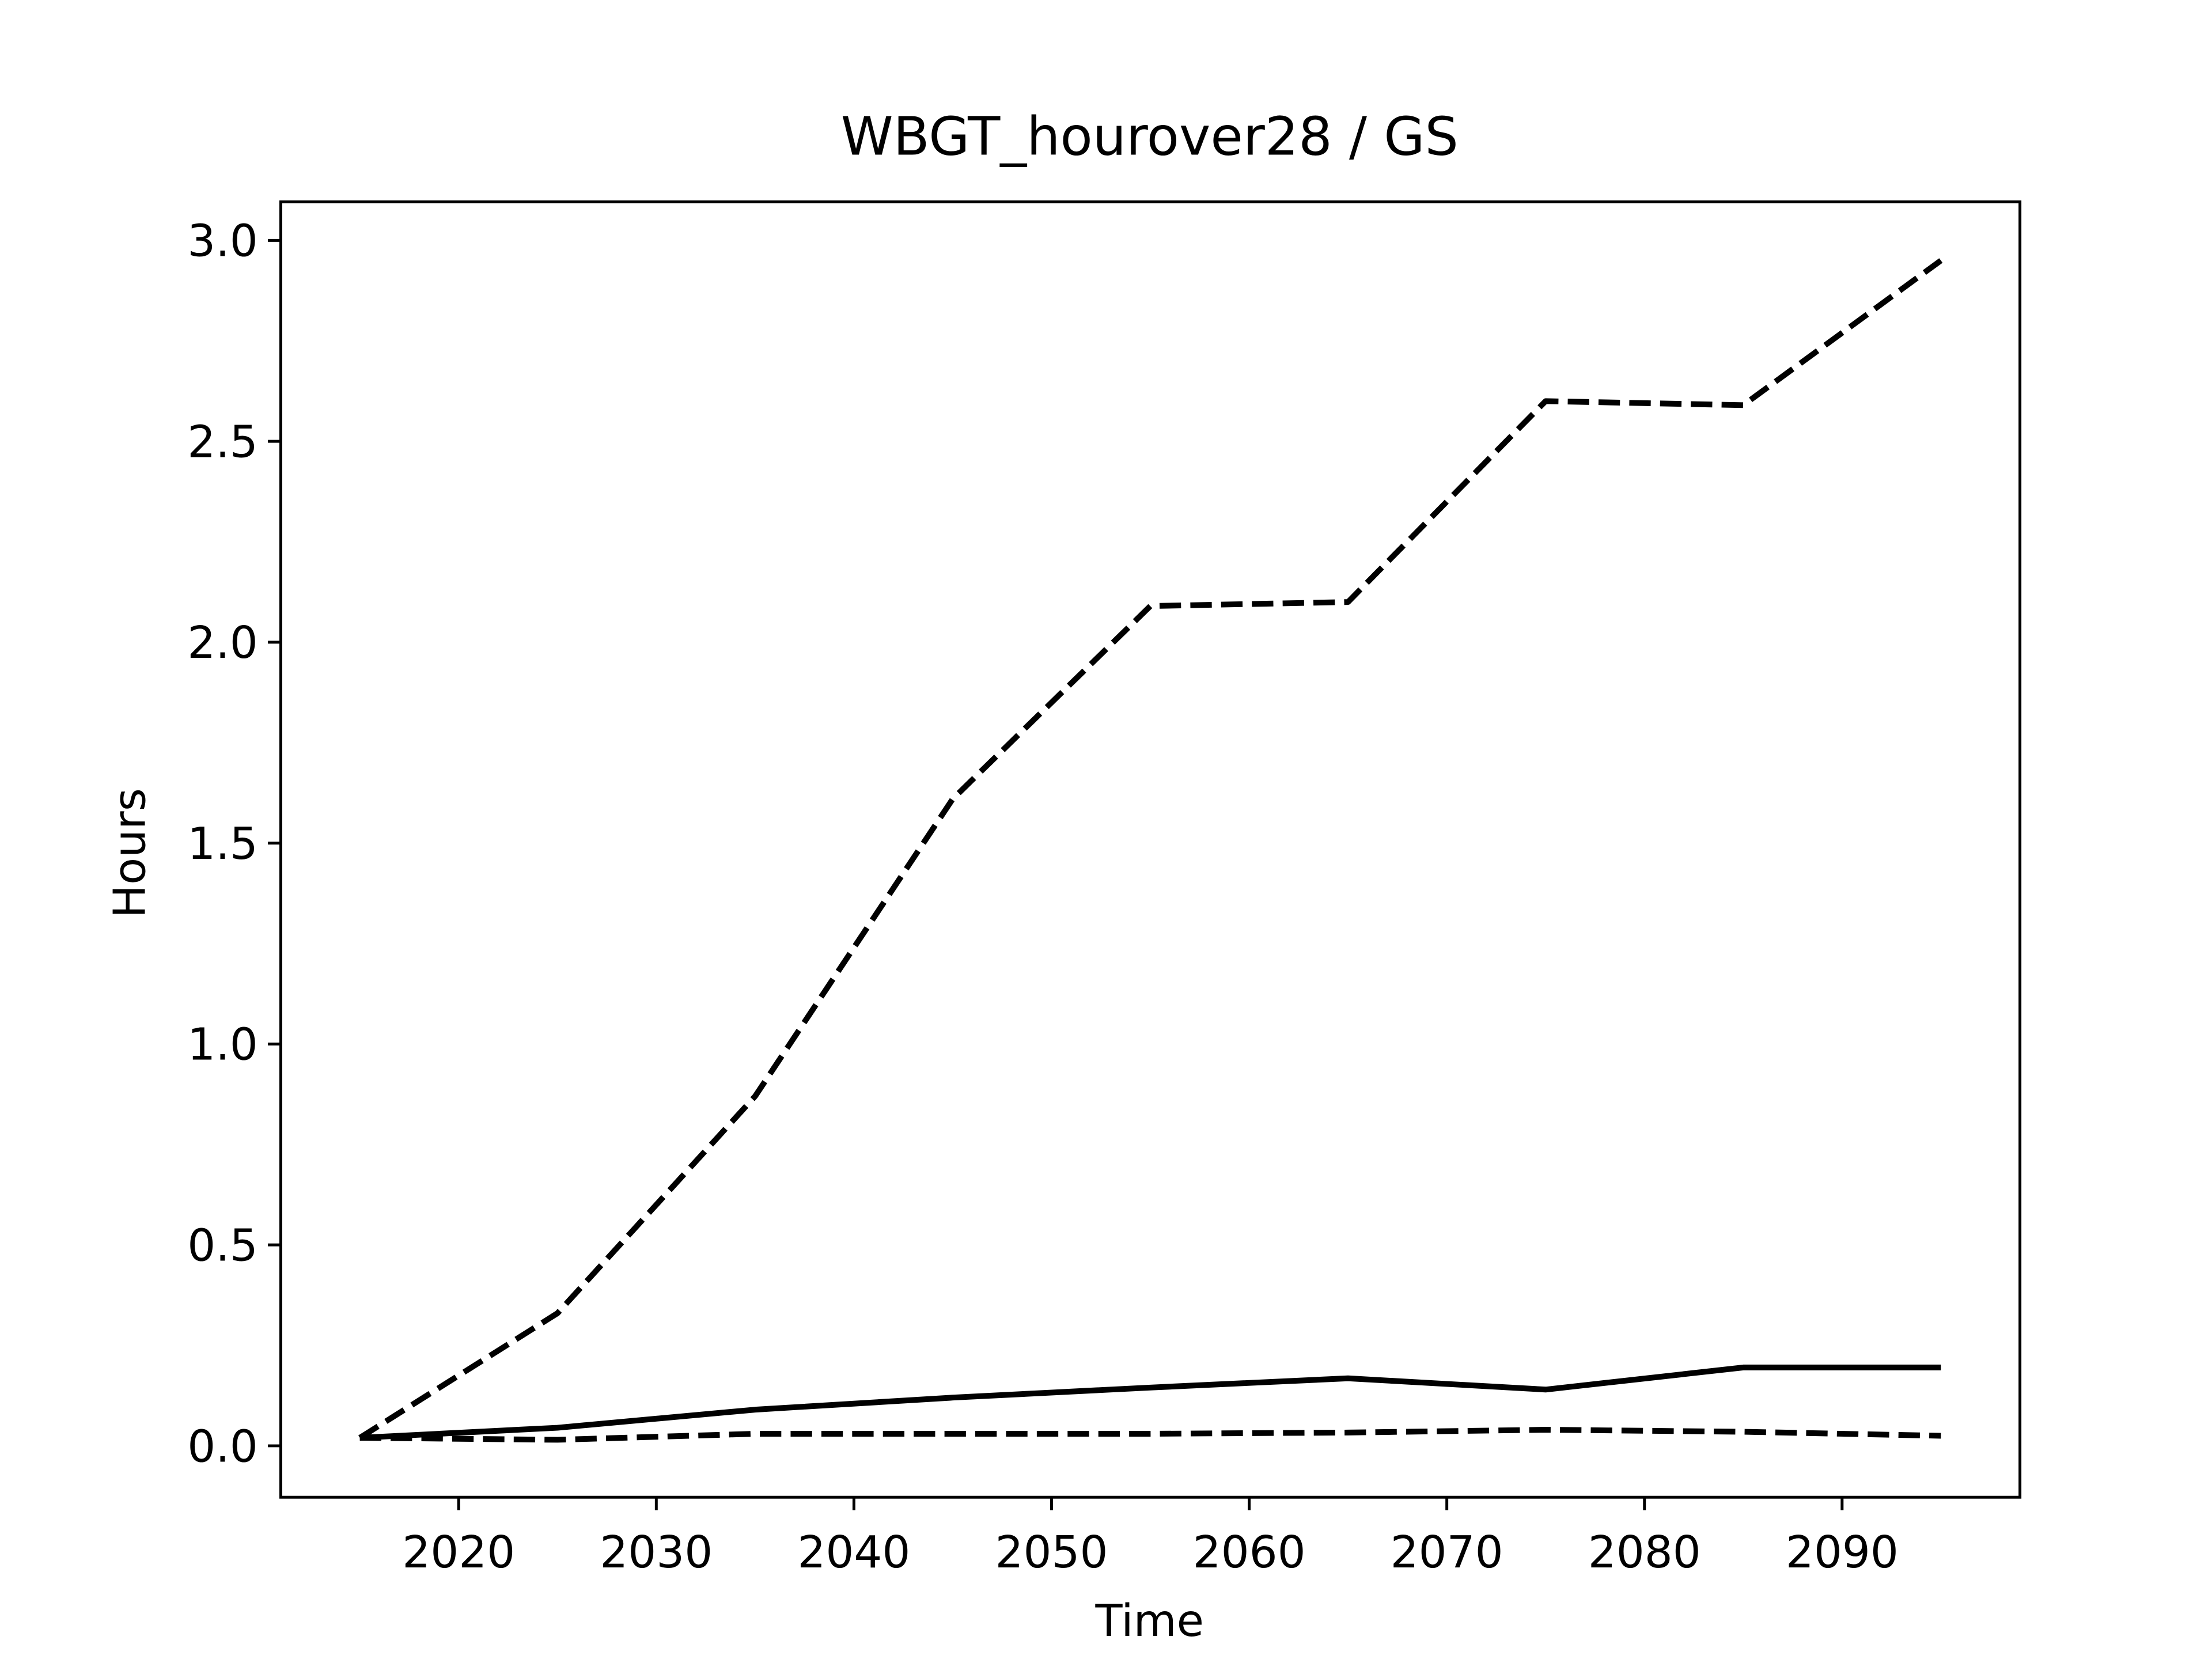  Describe the element at coordinates (222, 241) in the screenshot. I see `y-tick-label: 3.0` at that location.